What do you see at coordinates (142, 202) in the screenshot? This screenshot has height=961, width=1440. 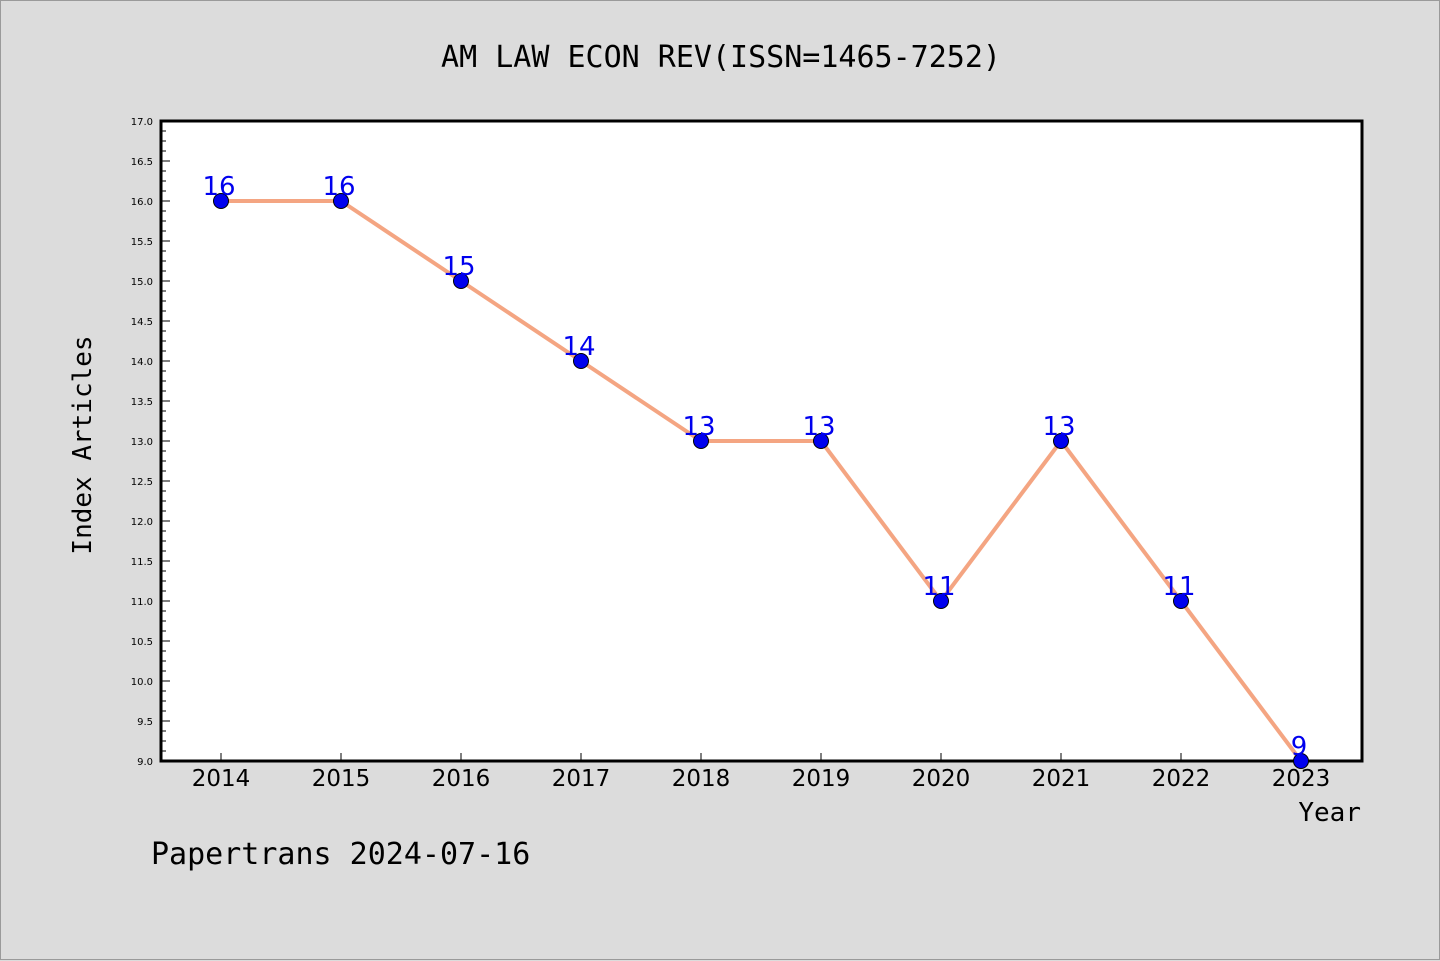 I see `y-tick-label: 16.0` at bounding box center [142, 202].